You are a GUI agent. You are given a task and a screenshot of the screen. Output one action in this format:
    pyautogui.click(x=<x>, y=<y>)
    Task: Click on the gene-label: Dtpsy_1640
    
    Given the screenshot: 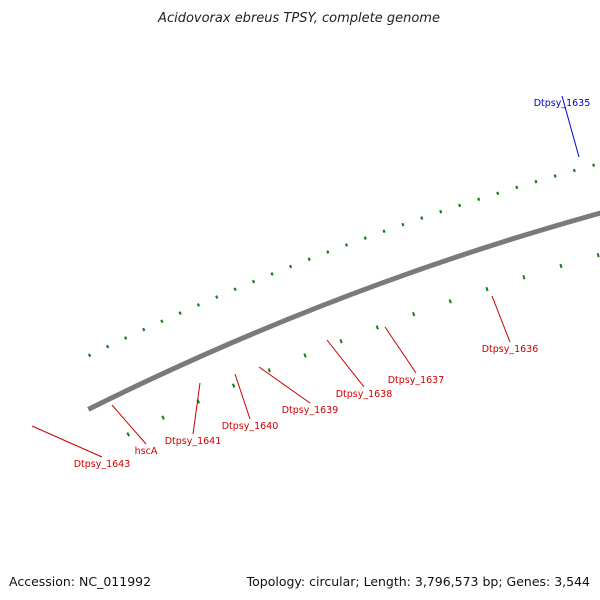 What is the action you would take?
    pyautogui.click(x=250, y=426)
    